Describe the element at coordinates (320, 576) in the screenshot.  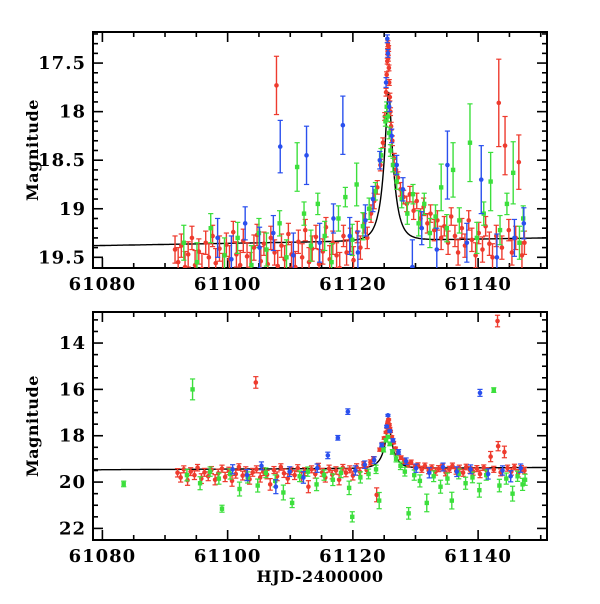
I see `x-axis-title: HJD-2400000` at that location.